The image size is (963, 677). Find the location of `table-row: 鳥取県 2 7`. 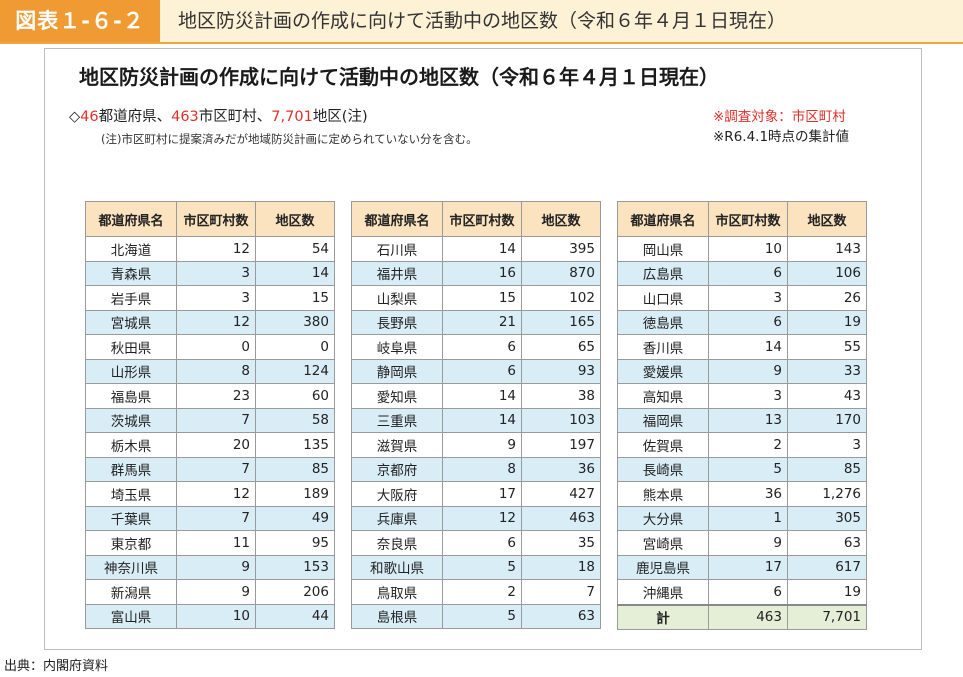

table-row: 鳥取県 2 7 is located at coordinates (476, 592).